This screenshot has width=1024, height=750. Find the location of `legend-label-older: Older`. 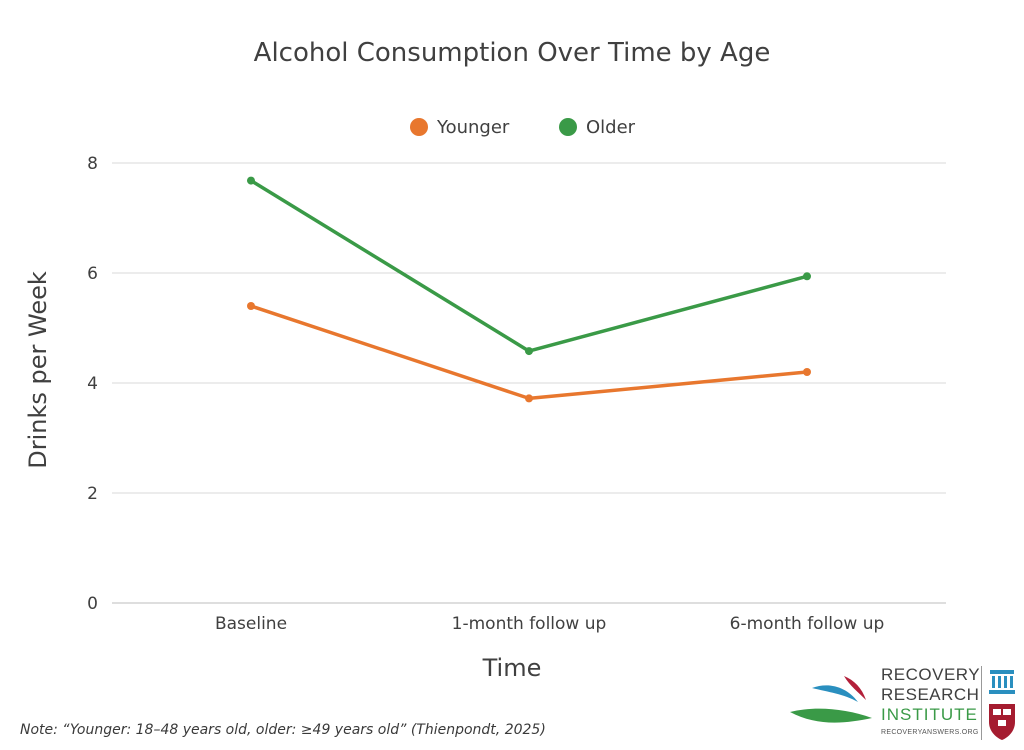

legend-label-older: Older is located at coordinates (611, 127).